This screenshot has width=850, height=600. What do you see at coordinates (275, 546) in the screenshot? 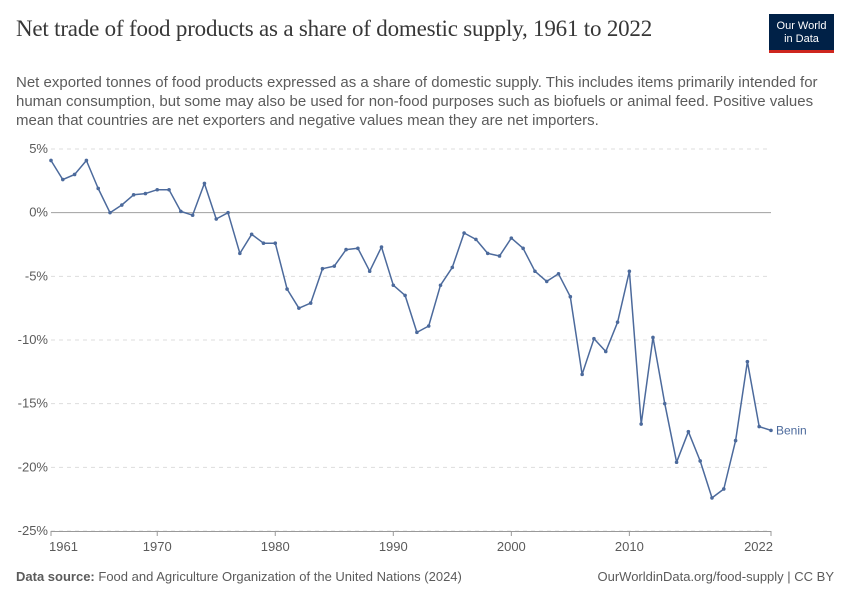
I see `x-tick-label: 1980` at bounding box center [275, 546].